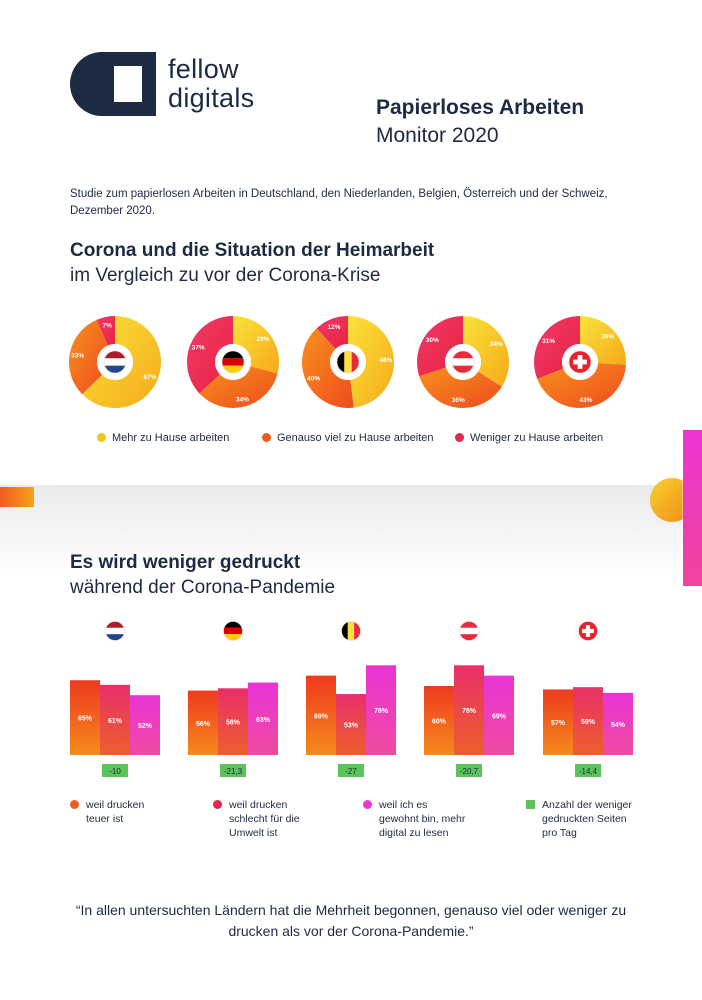  Describe the element at coordinates (17, 497) in the screenshot. I see `left-accent-bar` at that location.